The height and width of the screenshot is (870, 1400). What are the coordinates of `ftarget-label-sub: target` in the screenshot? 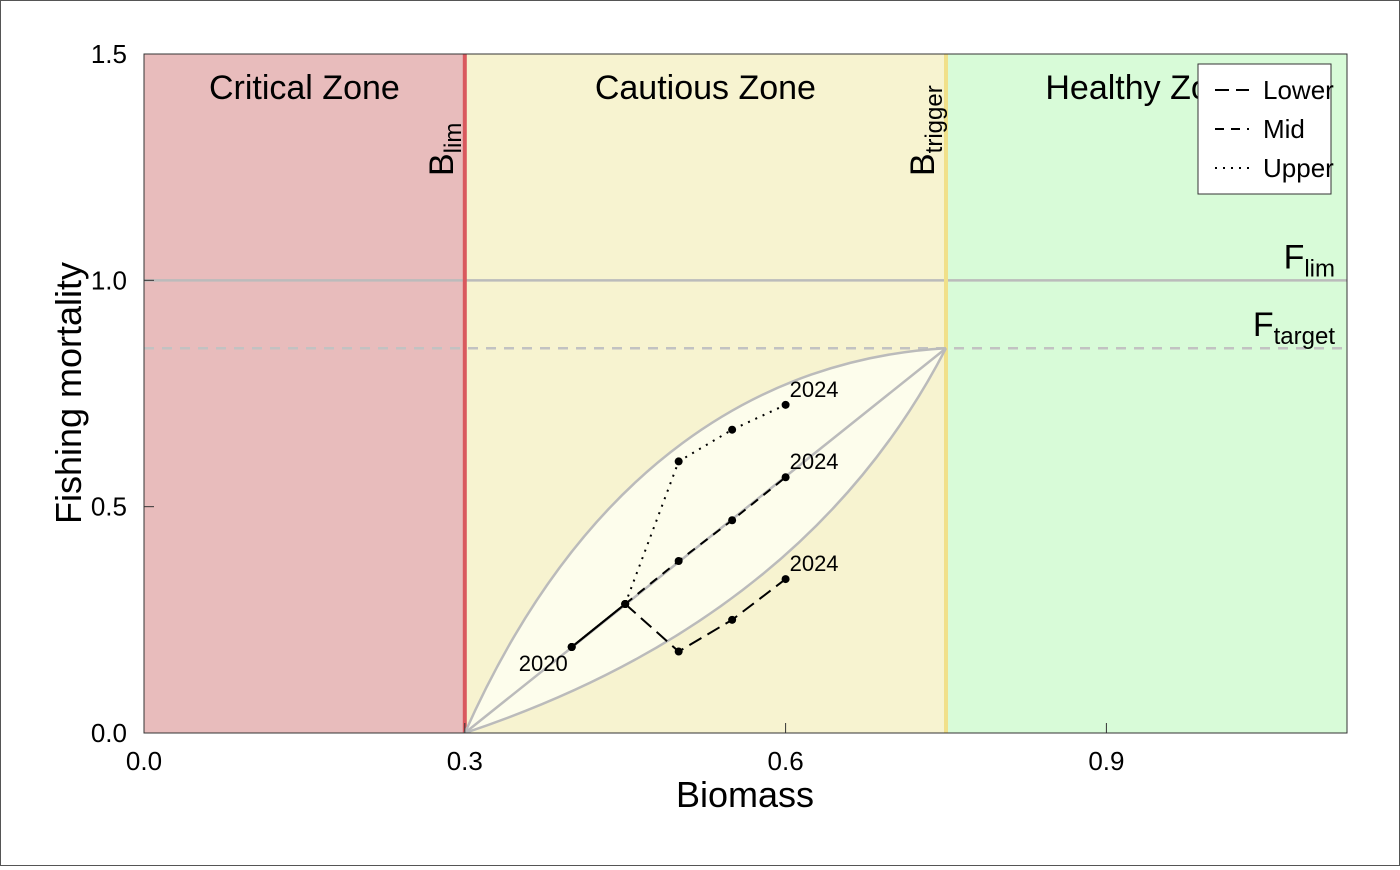 It's located at (1305, 336).